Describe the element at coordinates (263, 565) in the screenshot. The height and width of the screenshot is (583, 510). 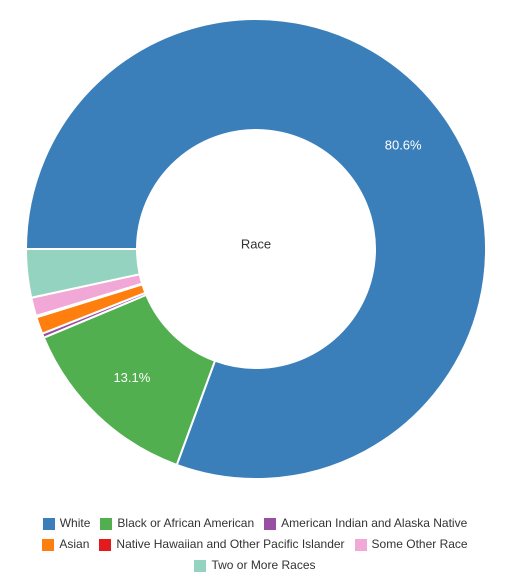
I see `legend-label: Two or More Races` at that location.